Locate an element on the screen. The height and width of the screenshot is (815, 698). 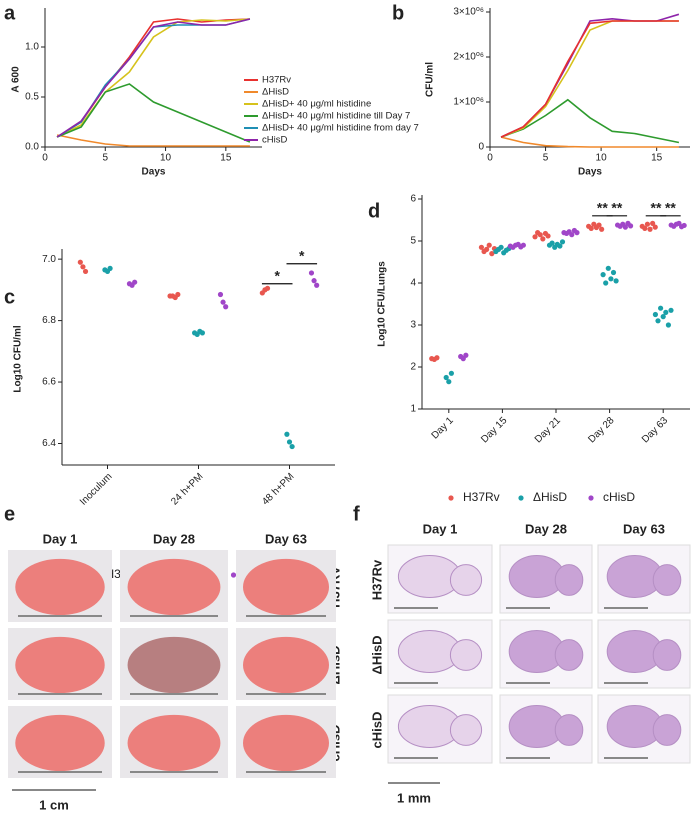
y-tick-label: 0.0 is located at coordinates (32, 147).